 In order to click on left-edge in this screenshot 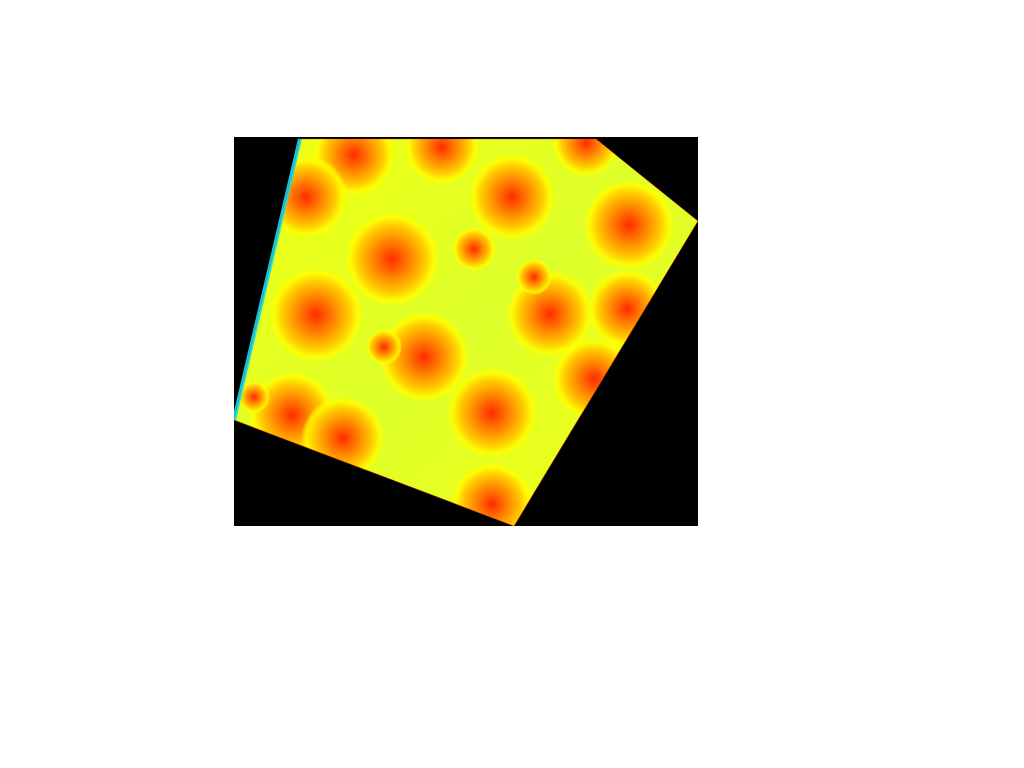, I will do `click(268, 279)`.